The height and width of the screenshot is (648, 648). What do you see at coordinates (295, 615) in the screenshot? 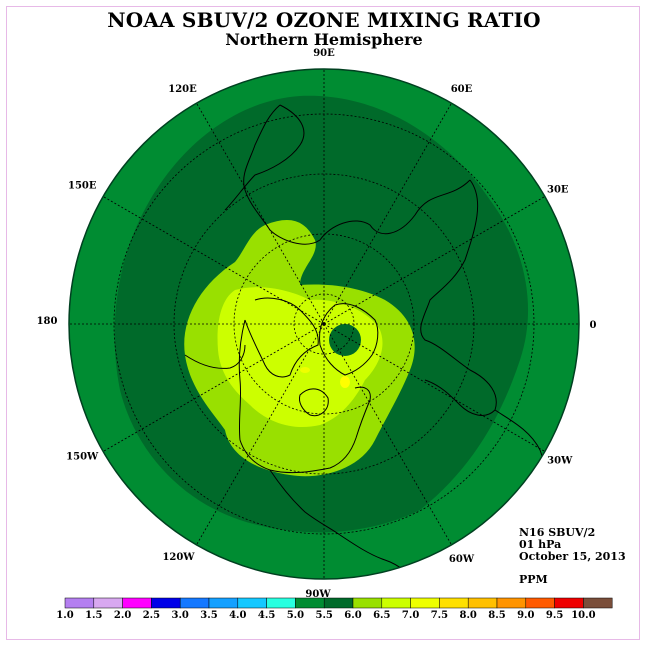
I see `colorbar-tick-label: 5.0` at bounding box center [295, 615].